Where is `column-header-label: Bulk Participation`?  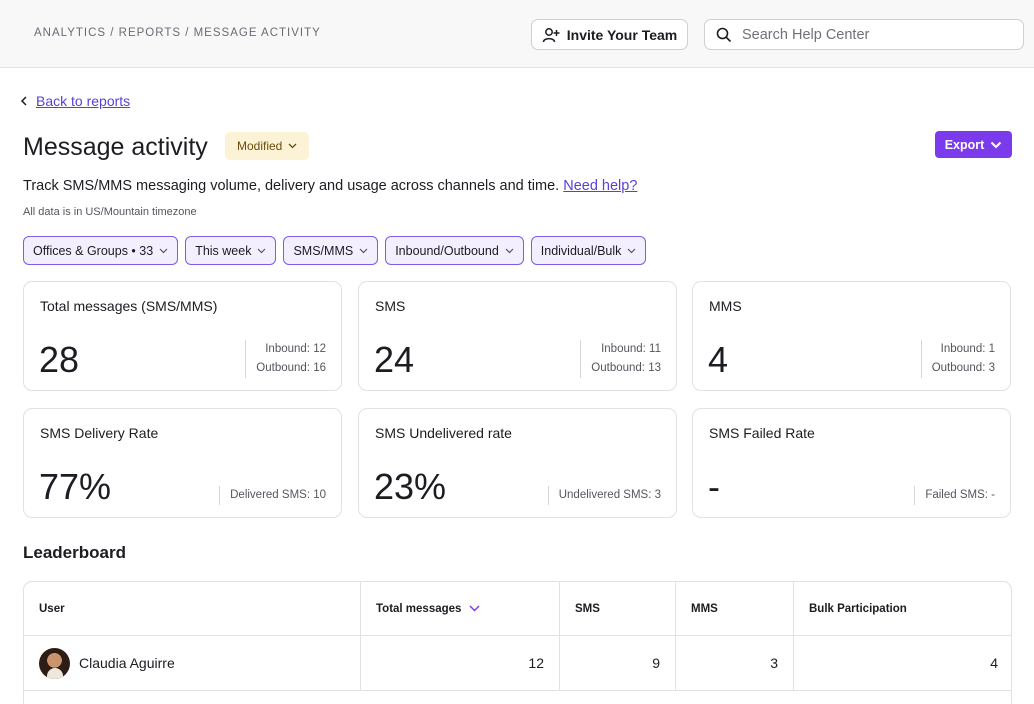 column-header-label: Bulk Participation is located at coordinates (858, 608).